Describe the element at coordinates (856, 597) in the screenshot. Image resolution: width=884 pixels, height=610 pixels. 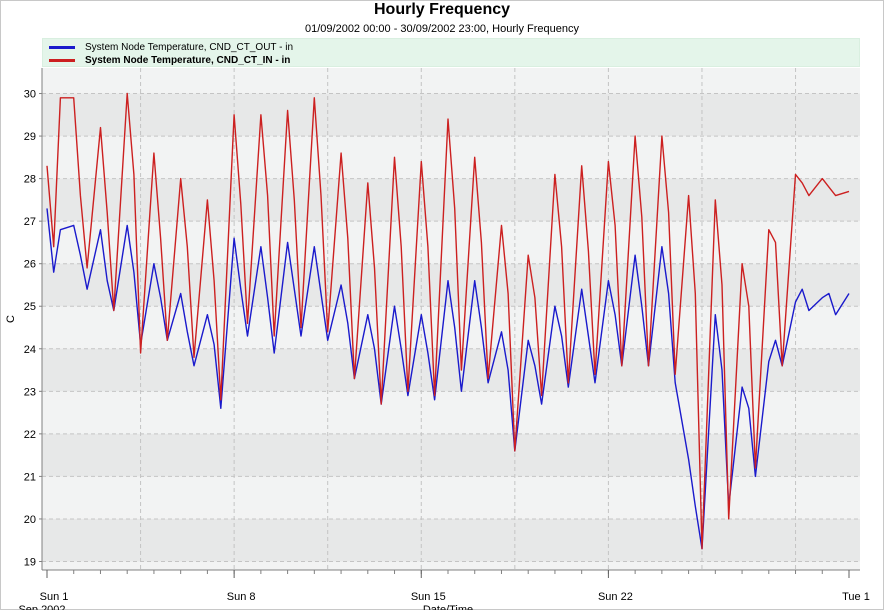
I see `x-tick-label: Tue 1` at that location.